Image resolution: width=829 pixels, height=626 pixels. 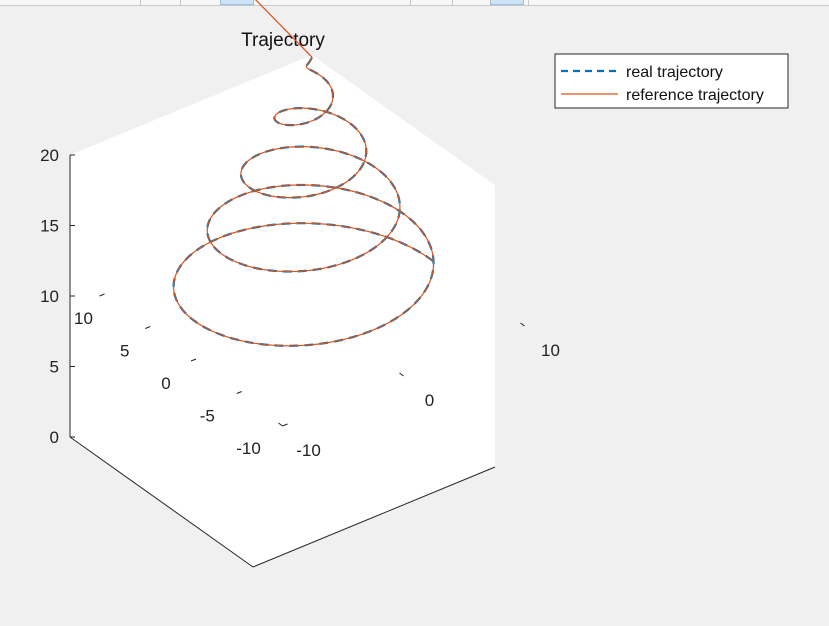 I want to click on figure-toolbar-strip, so click(x=414, y=3).